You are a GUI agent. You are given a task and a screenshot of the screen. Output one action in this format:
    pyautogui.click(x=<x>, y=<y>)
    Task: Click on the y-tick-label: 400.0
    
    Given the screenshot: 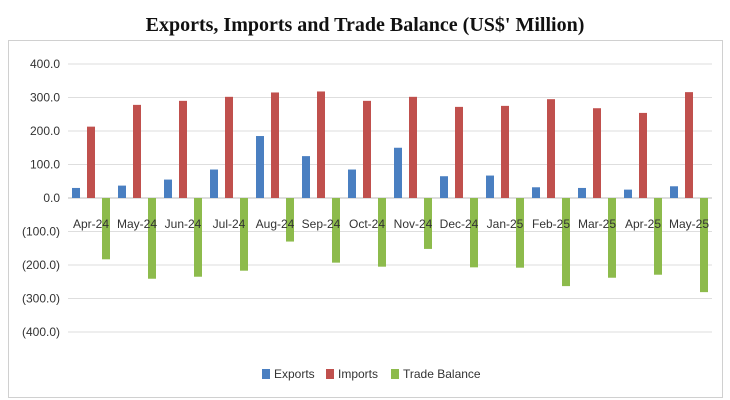 What is the action you would take?
    pyautogui.click(x=45, y=64)
    